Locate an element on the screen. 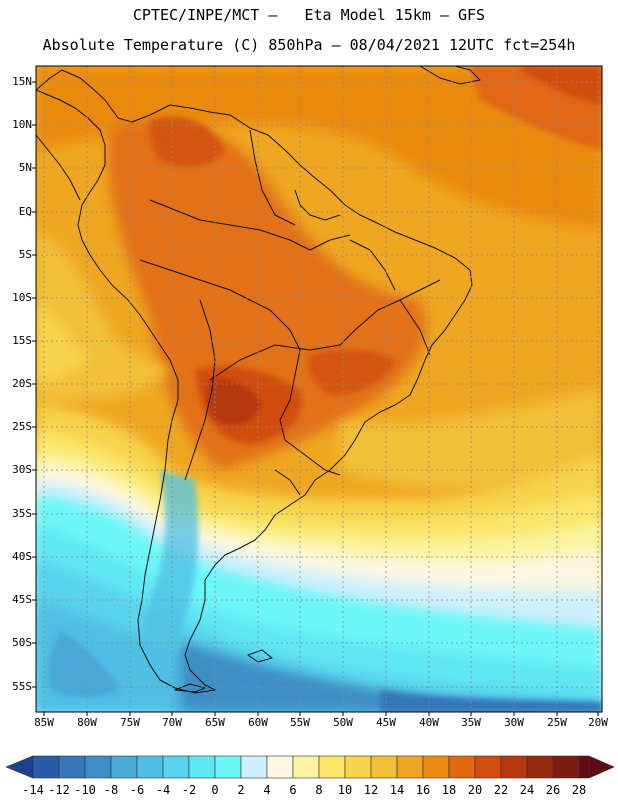 The image size is (618, 800). colorbar-label: -12 is located at coordinates (59, 790).